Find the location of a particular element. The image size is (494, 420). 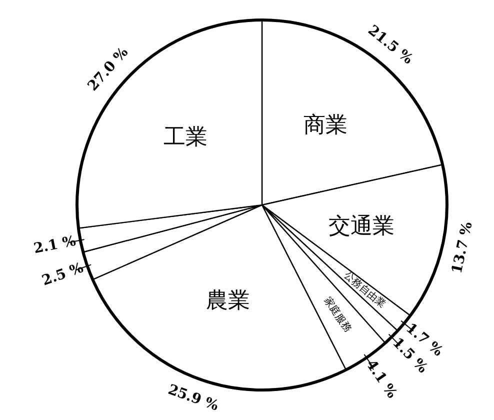

slice-label: 農業 is located at coordinates (228, 301).